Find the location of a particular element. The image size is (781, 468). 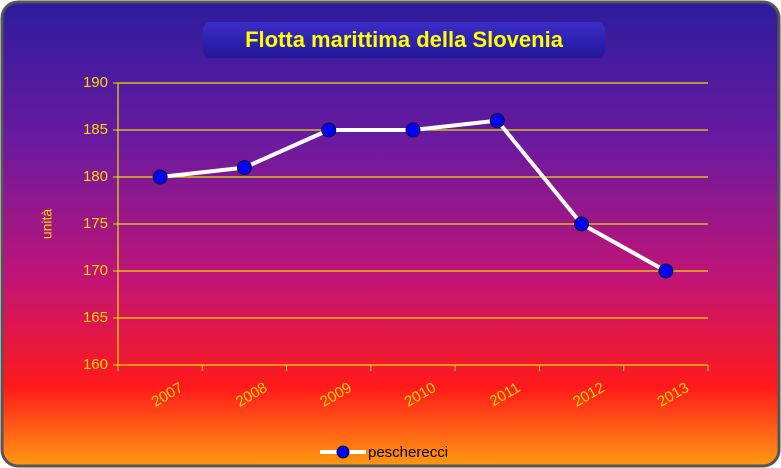

y-tick-label: 175 is located at coordinates (95, 223).